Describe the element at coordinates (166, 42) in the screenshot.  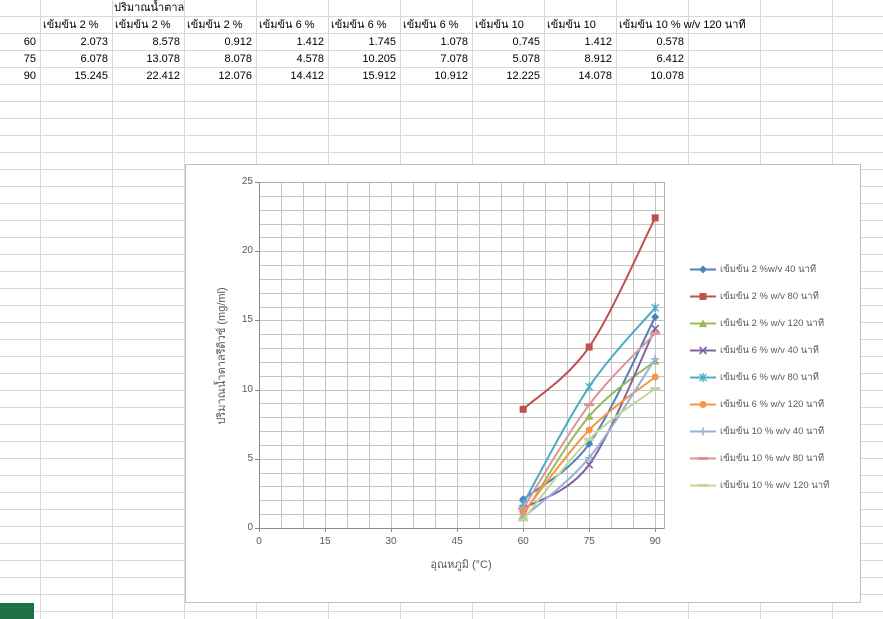
I see `value-cell: 8.578` at that location.